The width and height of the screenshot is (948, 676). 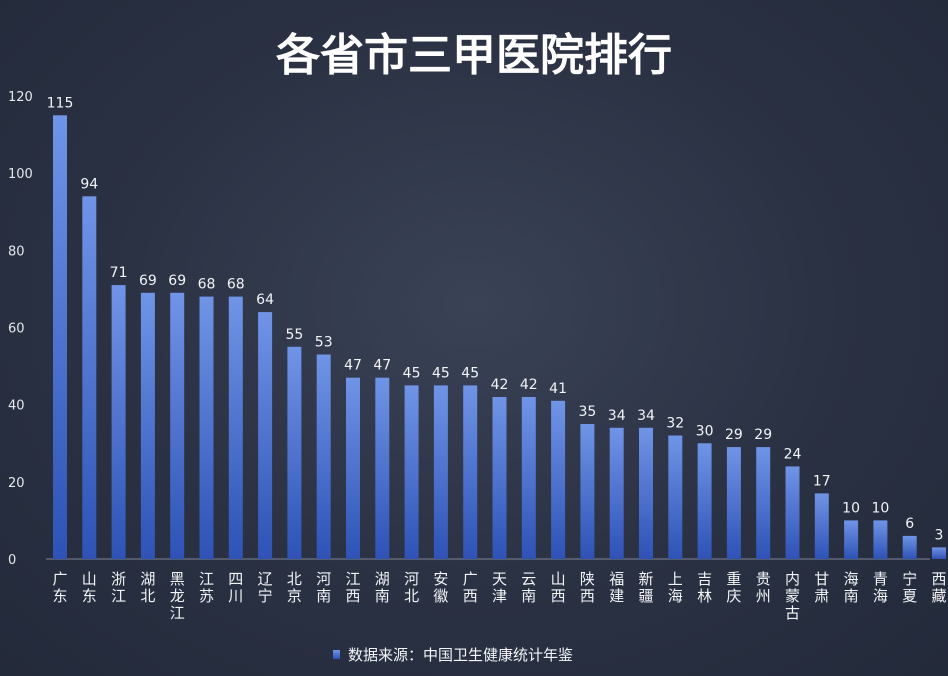 What do you see at coordinates (177, 596) in the screenshot?
I see `x-tick-label: 黑龙江` at bounding box center [177, 596].